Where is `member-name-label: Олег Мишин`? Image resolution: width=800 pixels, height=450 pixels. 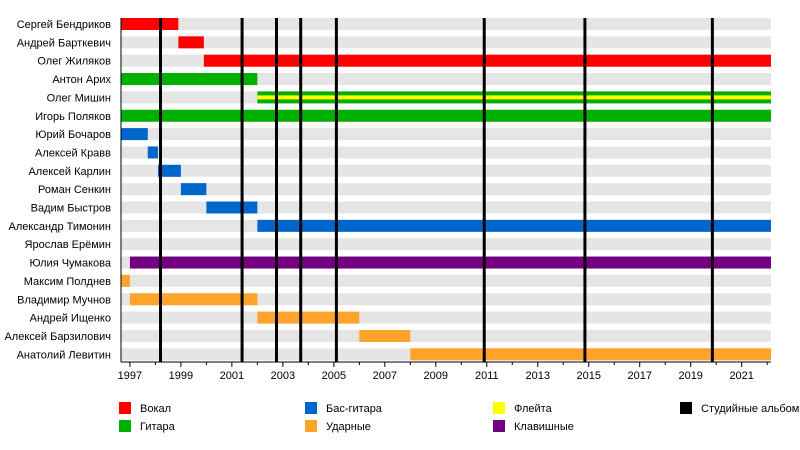 member-name-label: Олег Мишин is located at coordinates (79, 98).